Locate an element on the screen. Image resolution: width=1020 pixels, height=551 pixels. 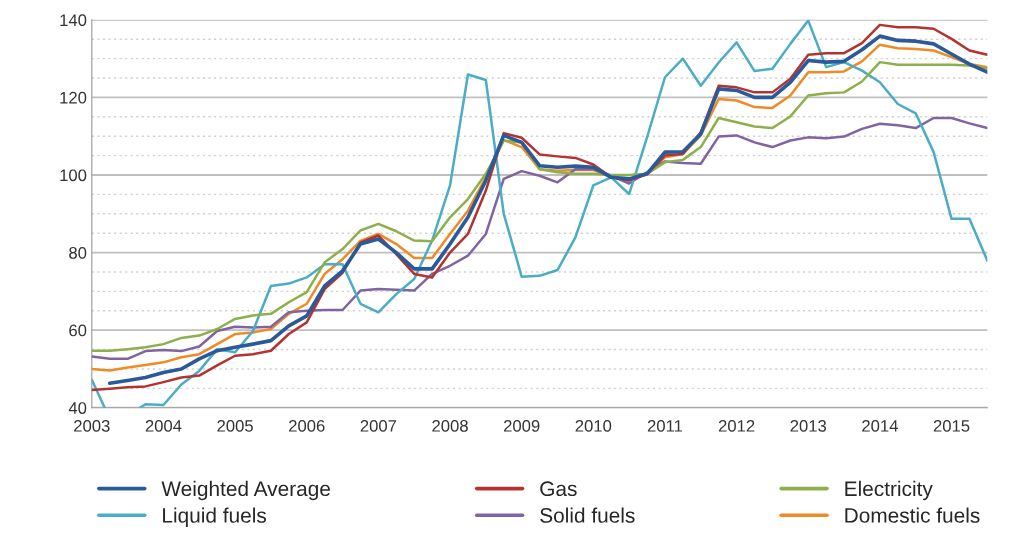
y-tick-label: 80 is located at coordinates (78, 252).